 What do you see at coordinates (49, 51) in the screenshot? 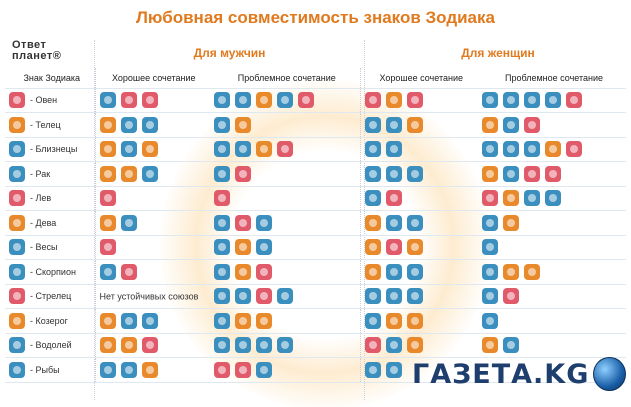
I see `logo: Ответ планет®` at bounding box center [49, 51].